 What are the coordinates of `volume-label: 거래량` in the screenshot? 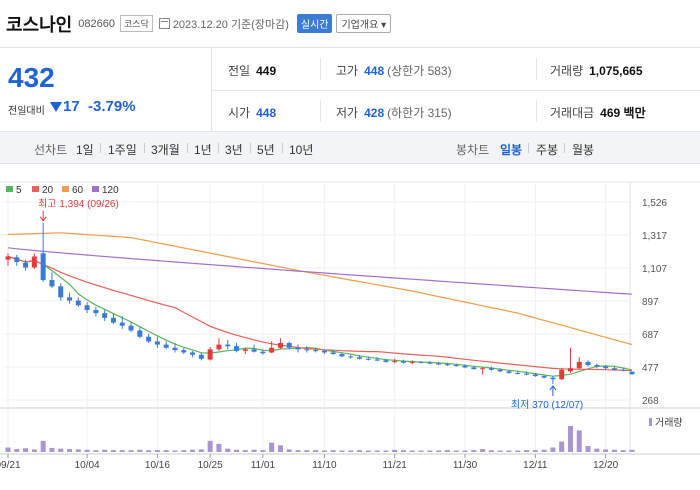 It's located at (669, 423).